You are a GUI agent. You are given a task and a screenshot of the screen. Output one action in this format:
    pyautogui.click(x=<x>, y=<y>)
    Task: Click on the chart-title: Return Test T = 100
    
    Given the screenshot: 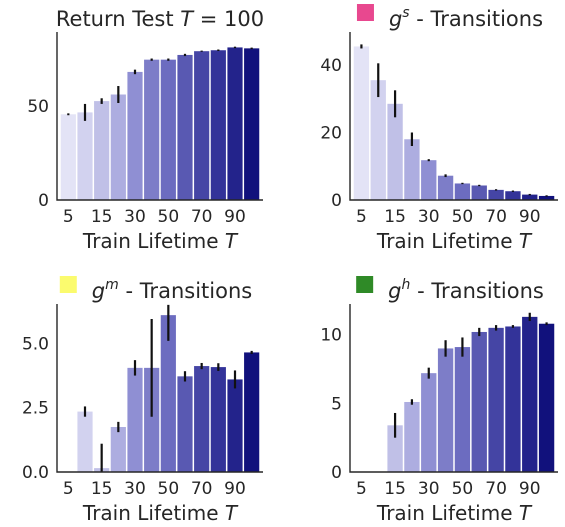 What is the action you would take?
    pyautogui.click(x=160, y=19)
    